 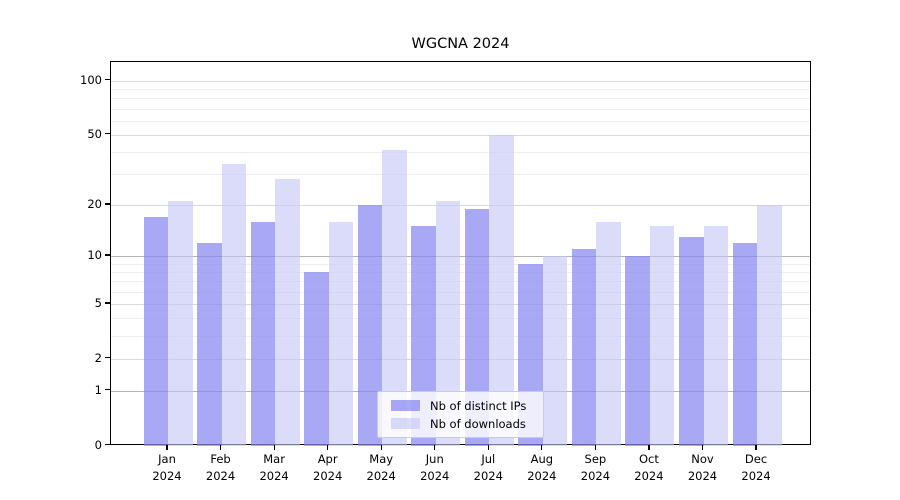 I want to click on chart-title: WGCNA 2024, so click(x=460, y=44).